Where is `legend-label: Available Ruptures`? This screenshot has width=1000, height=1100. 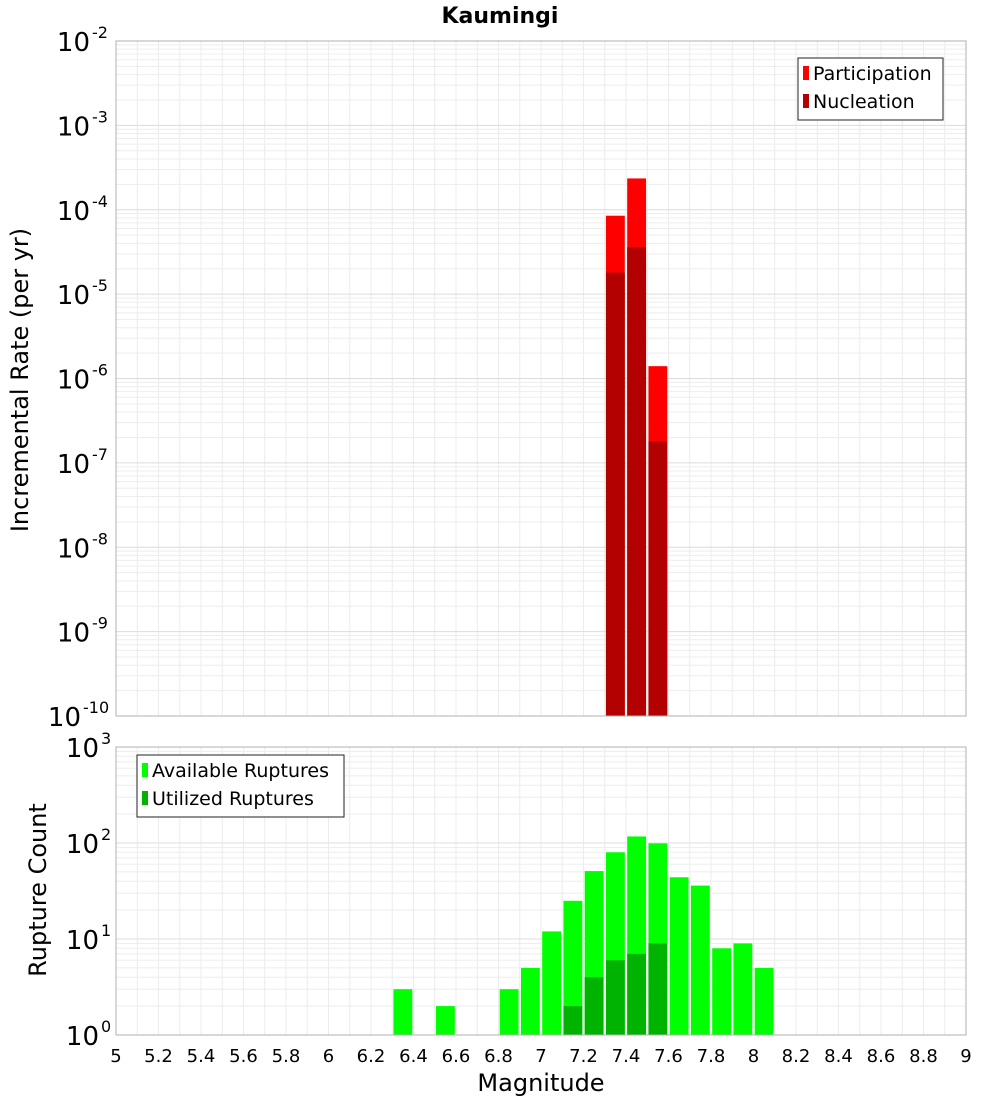
legend-label: Available Ruptures is located at coordinates (240, 771).